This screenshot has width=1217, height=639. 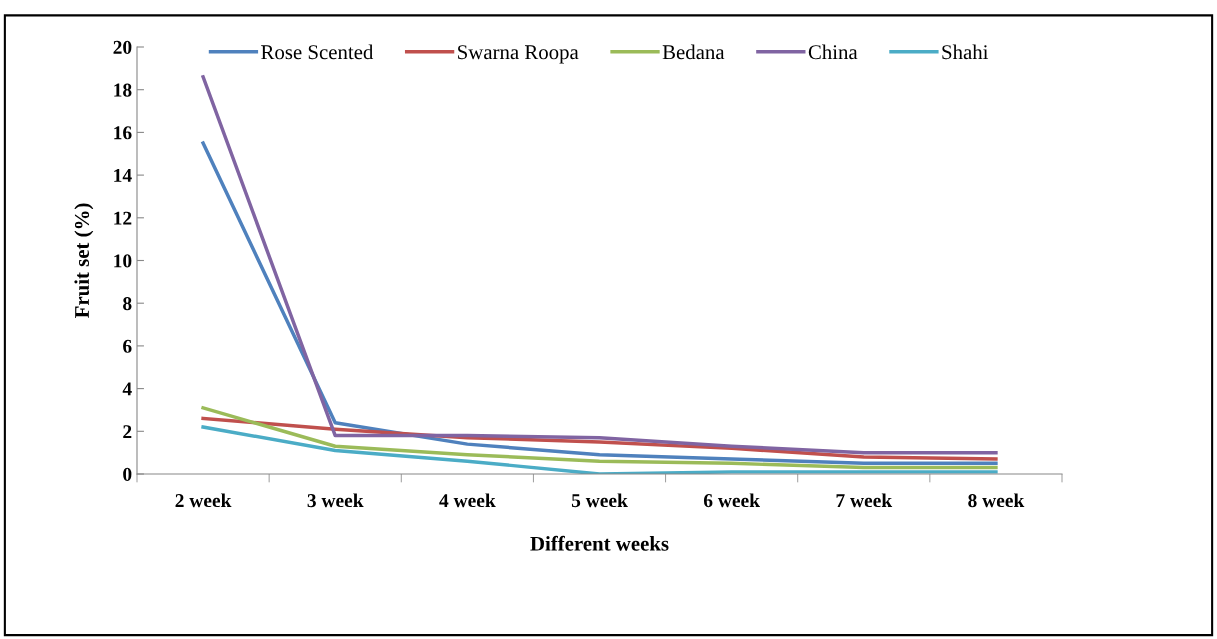 What do you see at coordinates (127, 389) in the screenshot?
I see `y-tick-label: 4` at bounding box center [127, 389].